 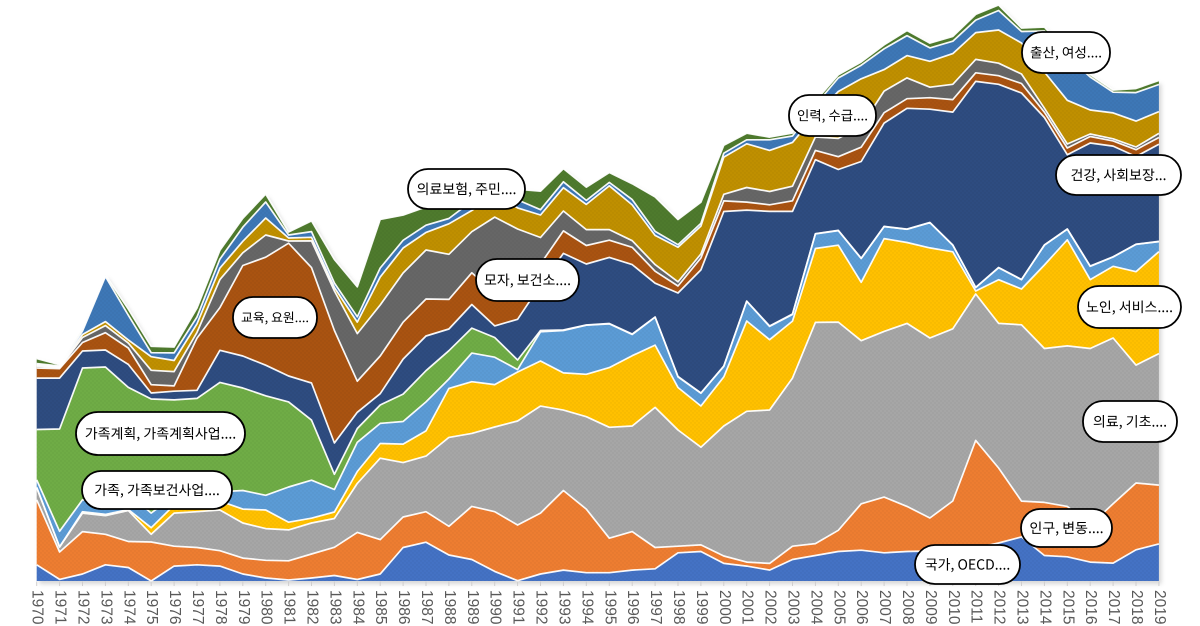 What do you see at coordinates (1113, 607) in the screenshot?
I see `svg-text: 2017` at bounding box center [1113, 607].